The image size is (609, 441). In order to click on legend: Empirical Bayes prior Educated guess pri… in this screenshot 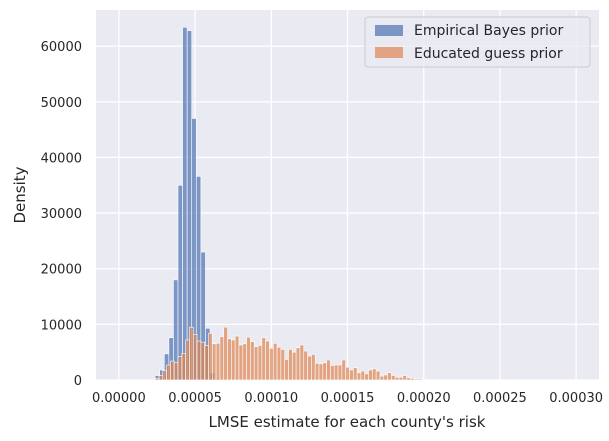, I will do `click(477, 42)`.